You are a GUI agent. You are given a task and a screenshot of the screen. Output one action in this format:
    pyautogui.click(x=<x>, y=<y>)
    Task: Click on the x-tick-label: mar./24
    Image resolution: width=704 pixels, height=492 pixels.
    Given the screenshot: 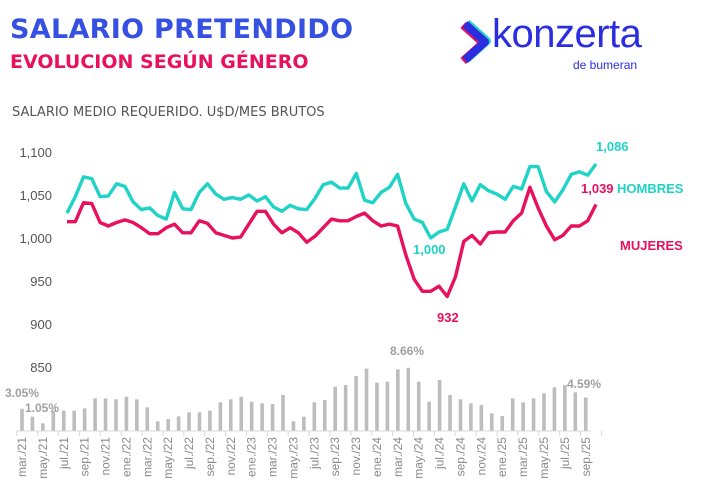 What is the action you would take?
    pyautogui.click(x=398, y=457)
    